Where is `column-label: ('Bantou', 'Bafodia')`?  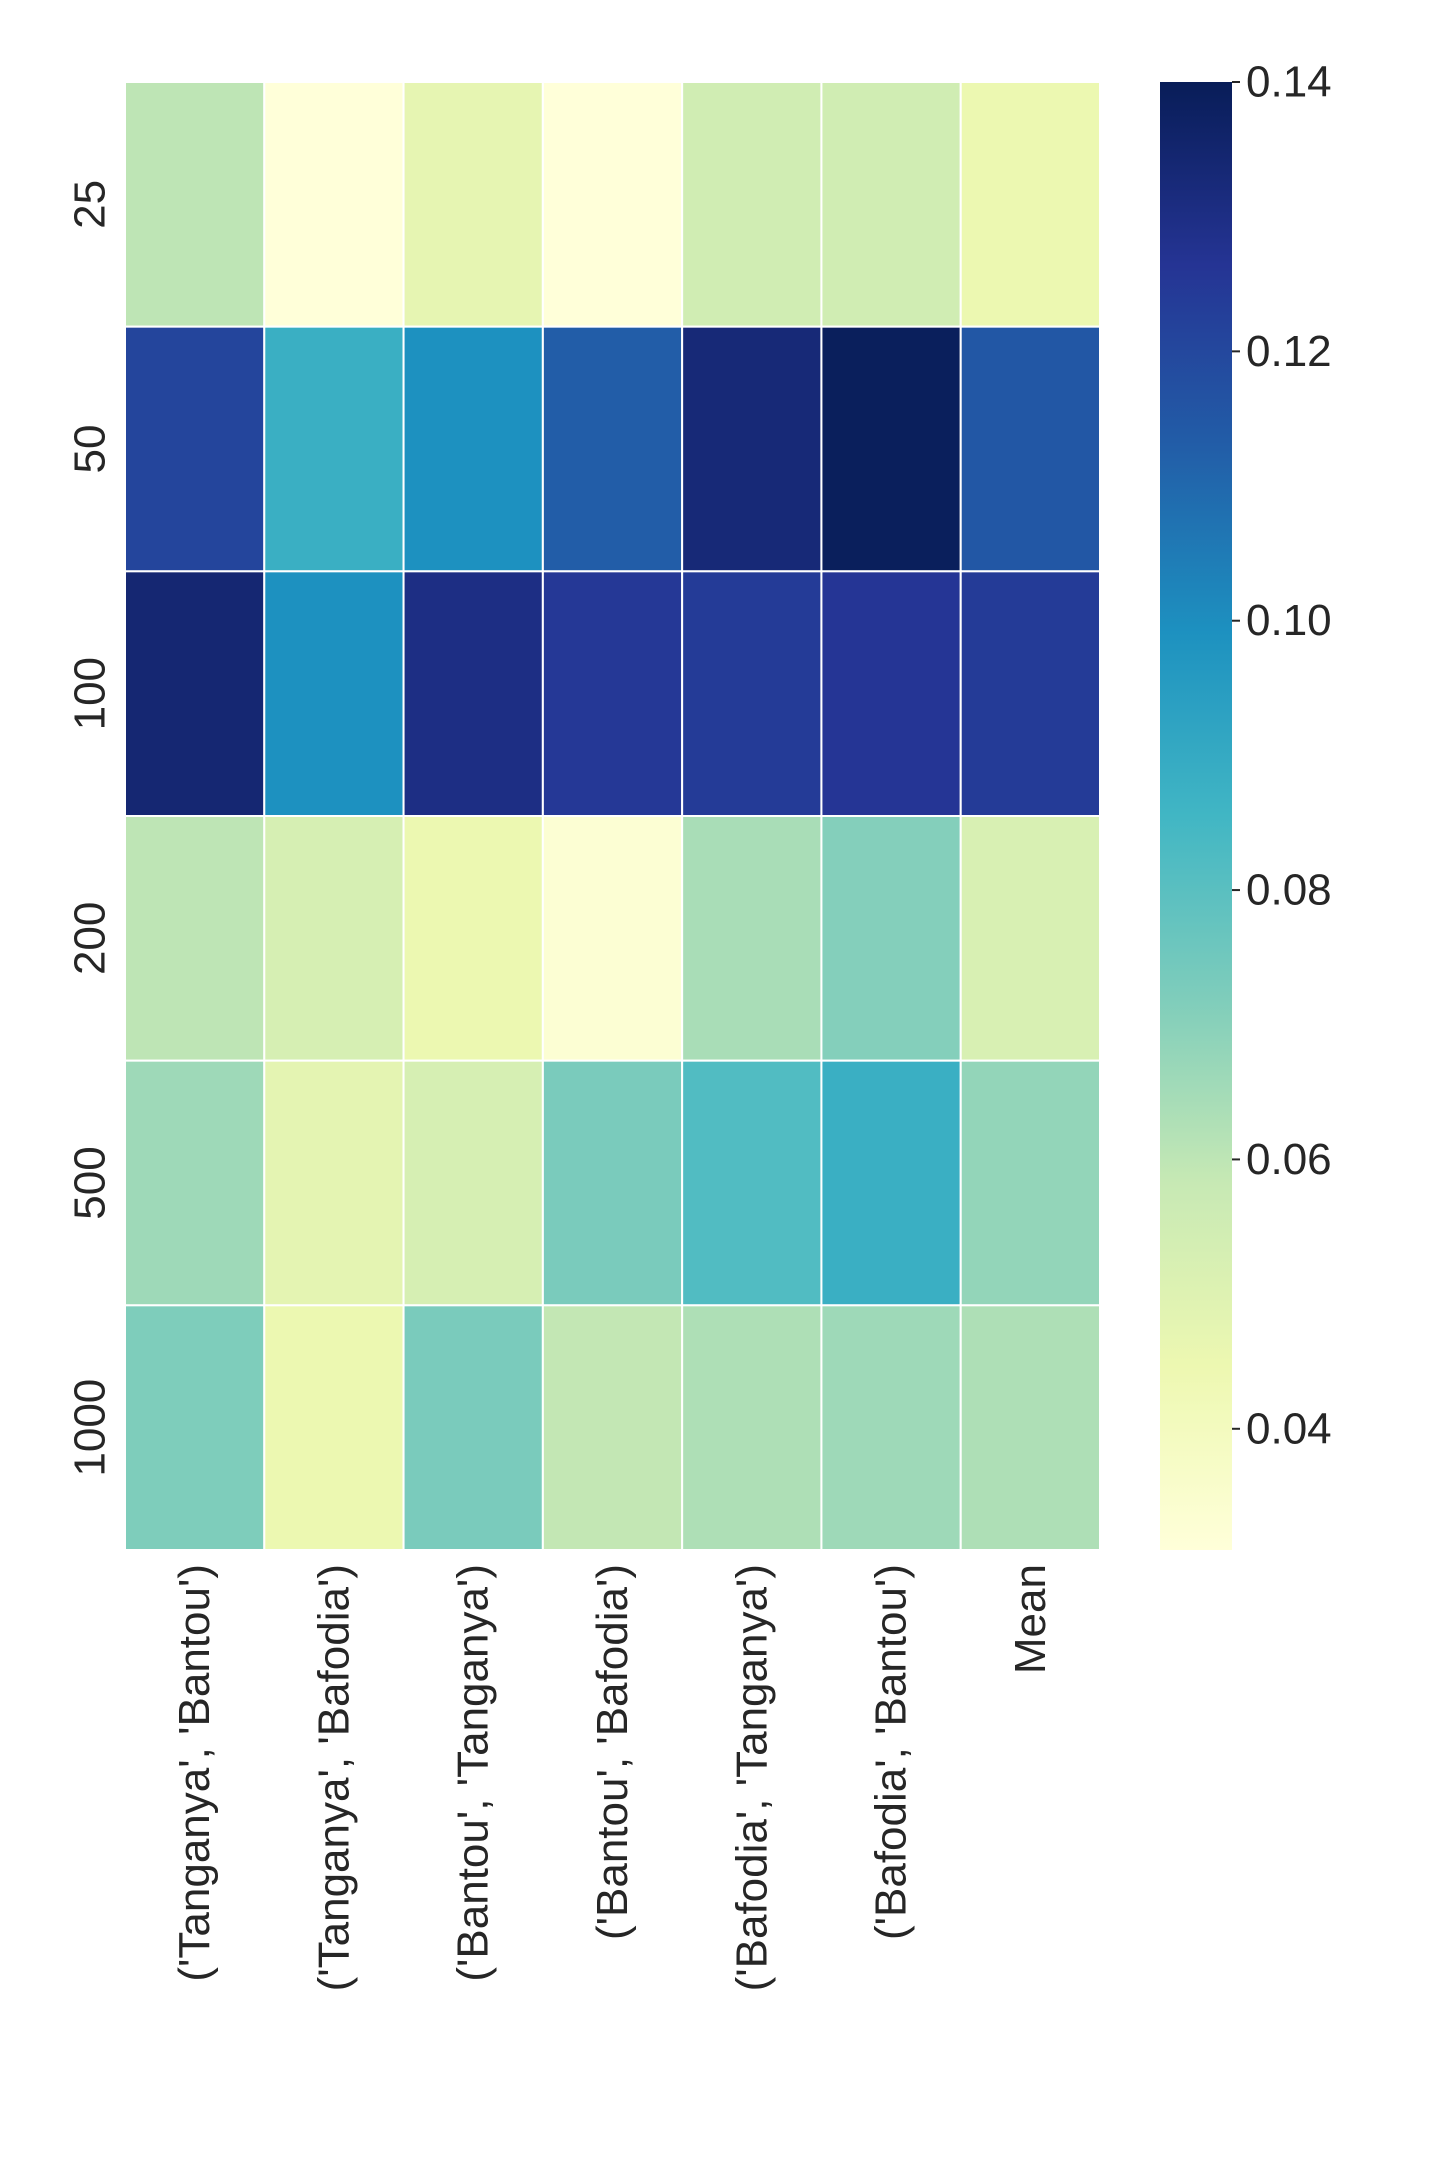
column-label: ('Bantou', 'Bafodia') is located at coordinates (612, 1752).